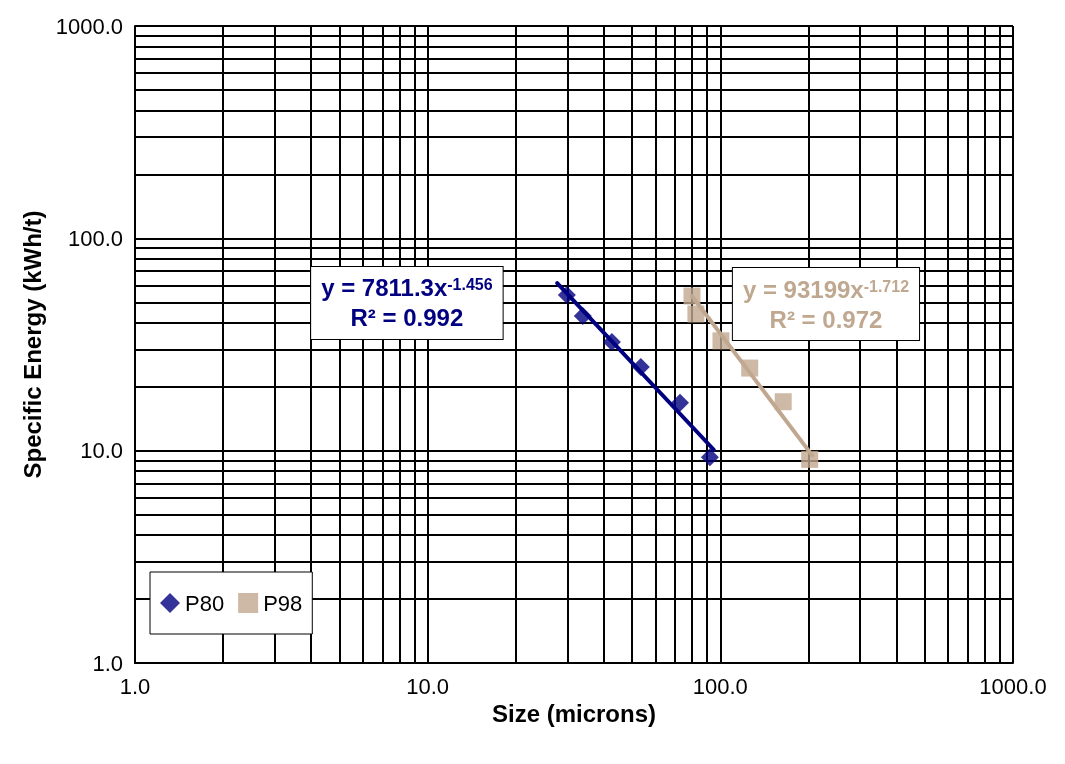 The height and width of the screenshot is (764, 1065). What do you see at coordinates (205, 603) in the screenshot?
I see `legend-label: P80` at bounding box center [205, 603].